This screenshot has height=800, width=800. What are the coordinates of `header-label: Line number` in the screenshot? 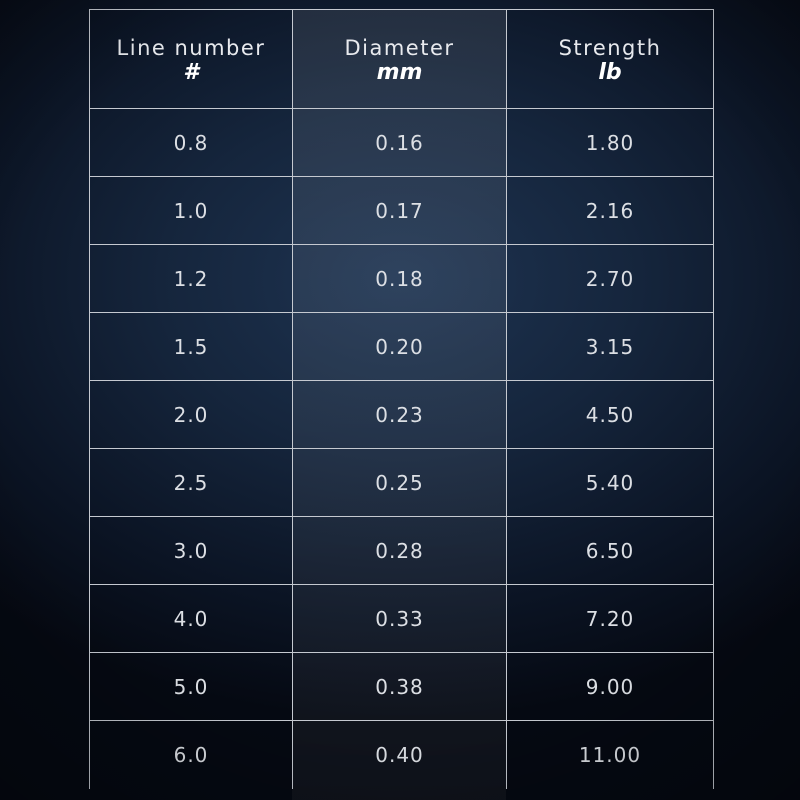 It's located at (191, 48).